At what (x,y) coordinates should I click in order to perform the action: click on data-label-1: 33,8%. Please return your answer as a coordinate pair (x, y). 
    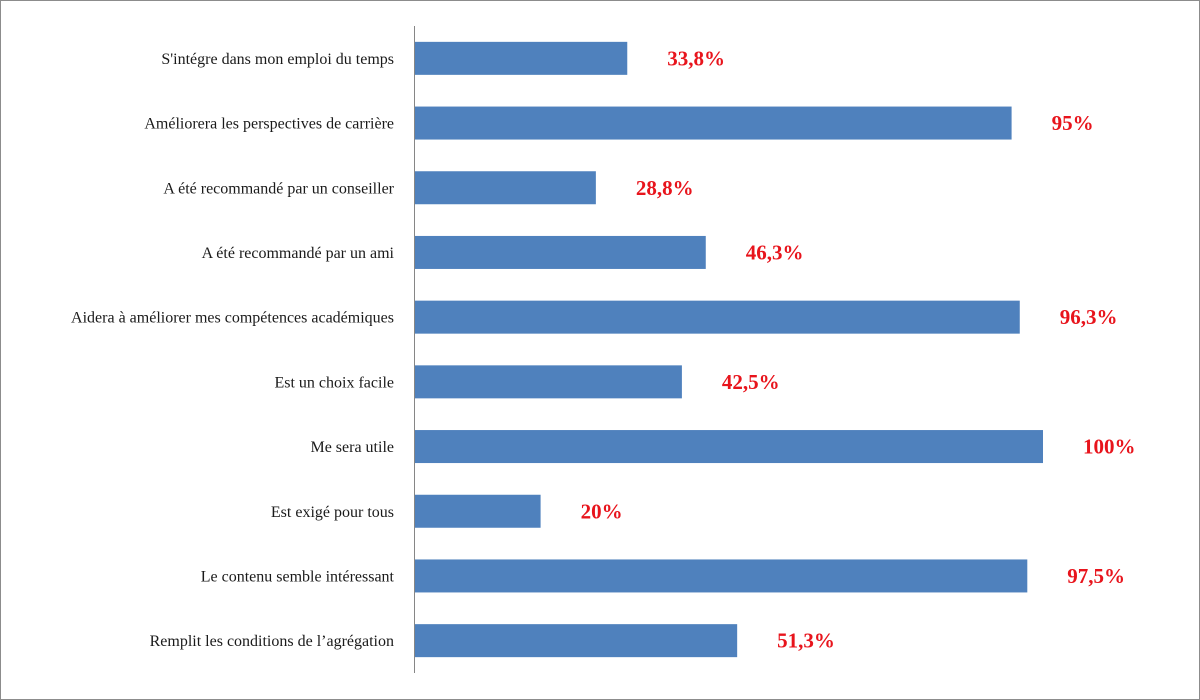
    Looking at the image, I should click on (696, 58).